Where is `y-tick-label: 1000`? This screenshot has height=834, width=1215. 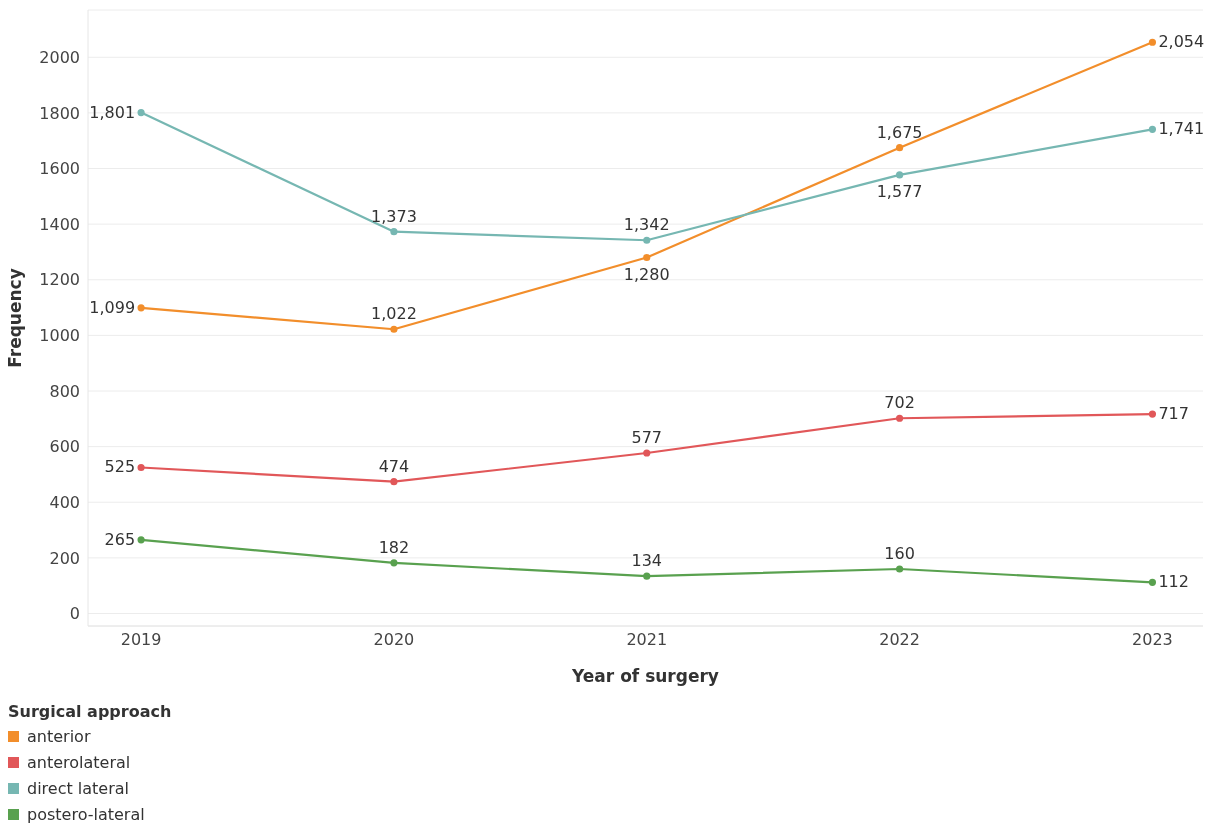 y-tick-label: 1000 is located at coordinates (59, 336).